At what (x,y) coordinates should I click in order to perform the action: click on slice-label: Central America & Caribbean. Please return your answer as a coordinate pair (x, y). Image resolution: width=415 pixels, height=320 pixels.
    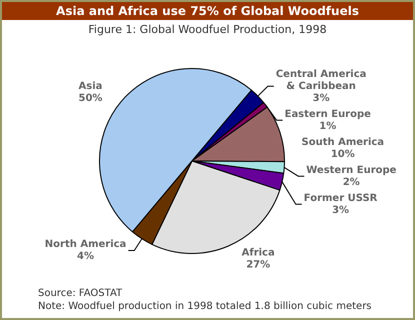
    Looking at the image, I should click on (321, 80).